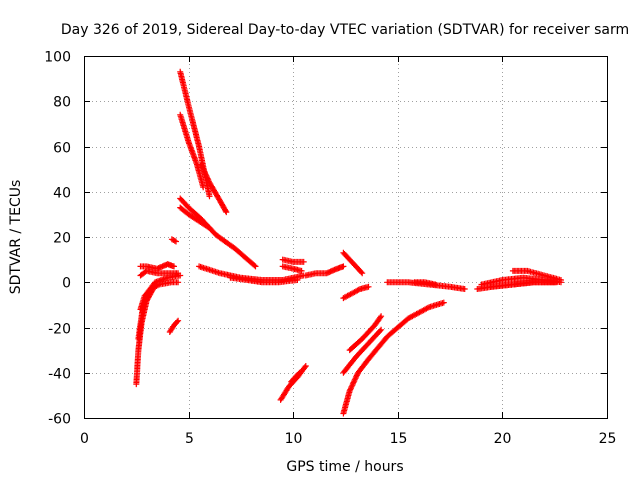 The height and width of the screenshot is (480, 640). I want to click on y-tick-label: 60, so click(62, 149).